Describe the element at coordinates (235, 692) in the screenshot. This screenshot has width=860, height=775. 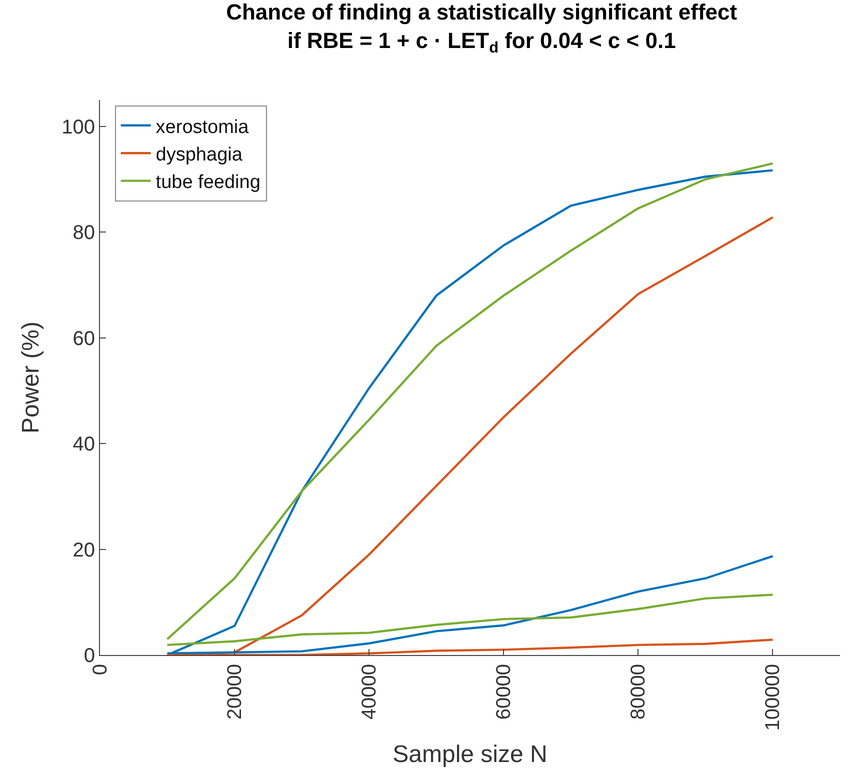
I see `x-tick-label: 20000` at that location.